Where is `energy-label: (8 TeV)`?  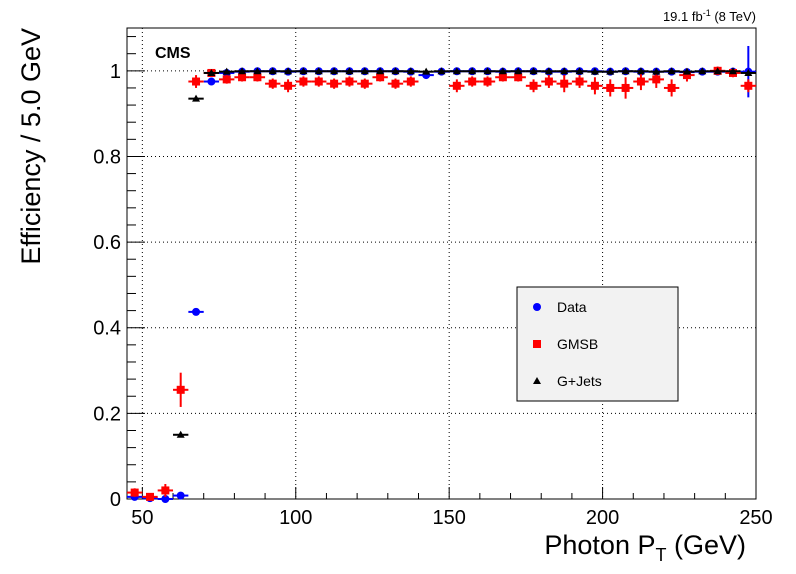
energy-label: (8 TeV) is located at coordinates (733, 16).